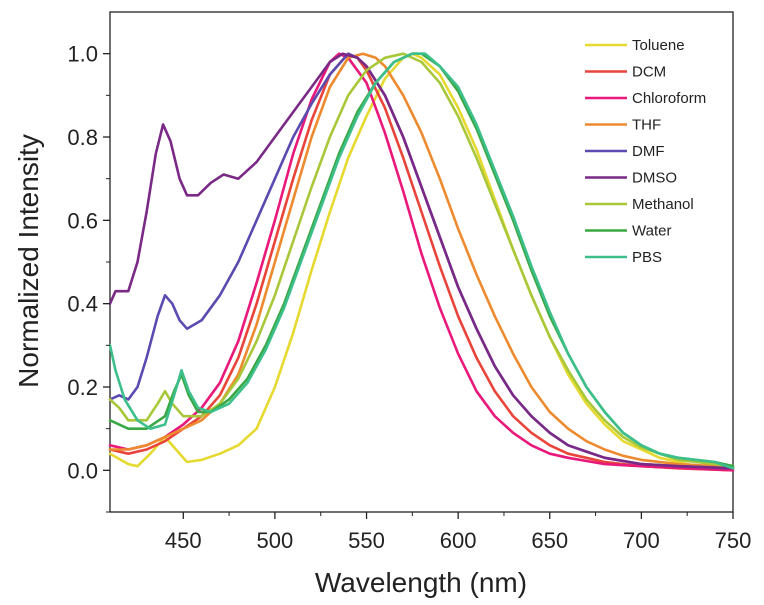 This screenshot has width=764, height=605. Describe the element at coordinates (658, 45) in the screenshot. I see `legend-label-toluene: Toluene` at that location.